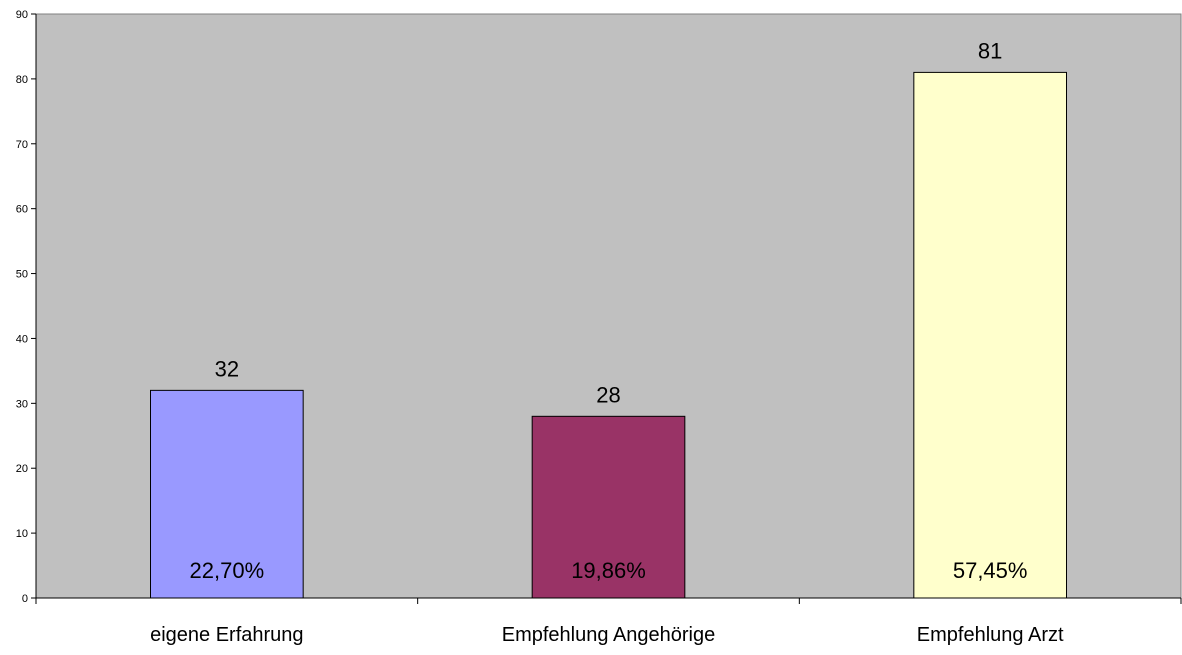 Image resolution: width=1182 pixels, height=655 pixels. I want to click on bar-percent-label: 57,45%, so click(990, 570).